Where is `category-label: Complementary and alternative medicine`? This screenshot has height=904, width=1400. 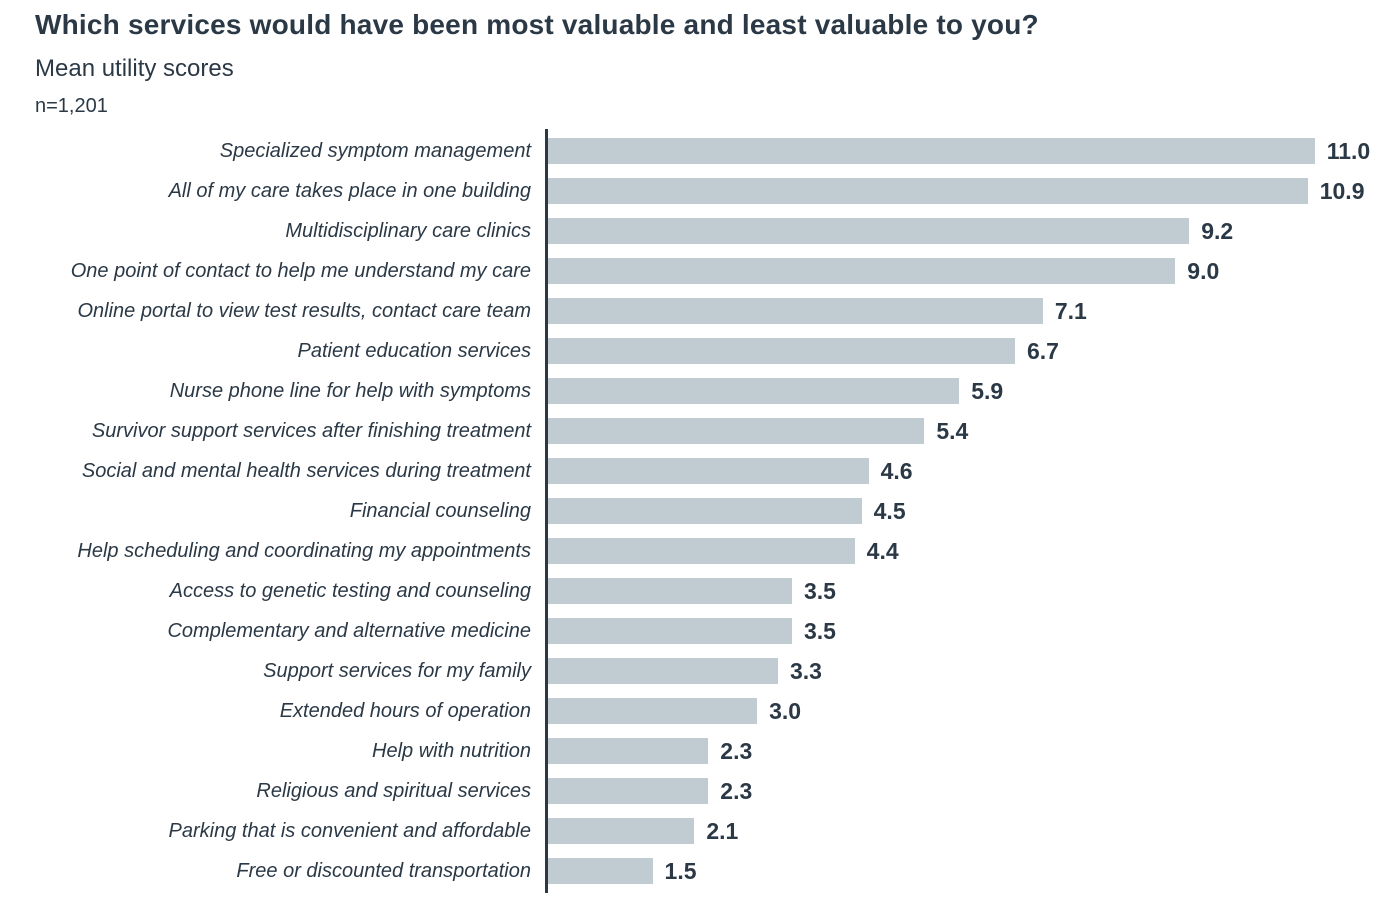 category-label: Complementary and alternative medicine is located at coordinates (349, 630).